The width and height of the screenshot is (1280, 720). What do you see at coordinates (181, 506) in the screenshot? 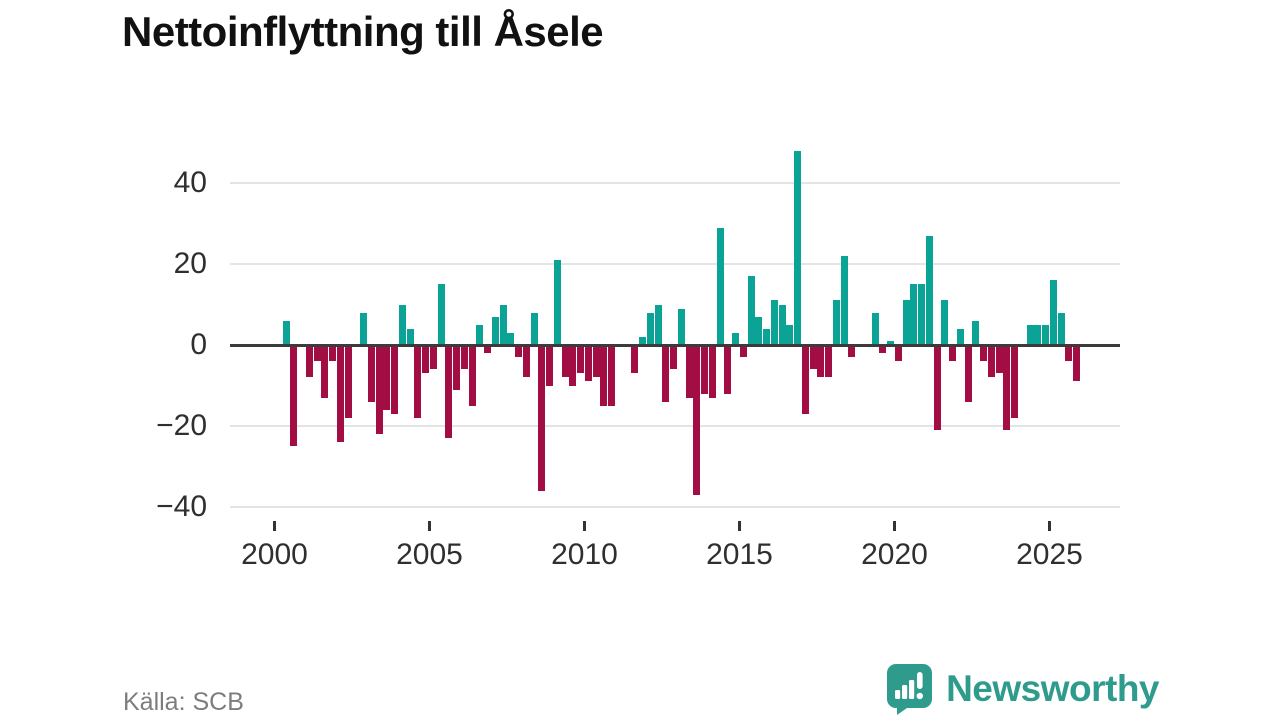
I see `y-axis-tick-label: −40` at bounding box center [181, 506].